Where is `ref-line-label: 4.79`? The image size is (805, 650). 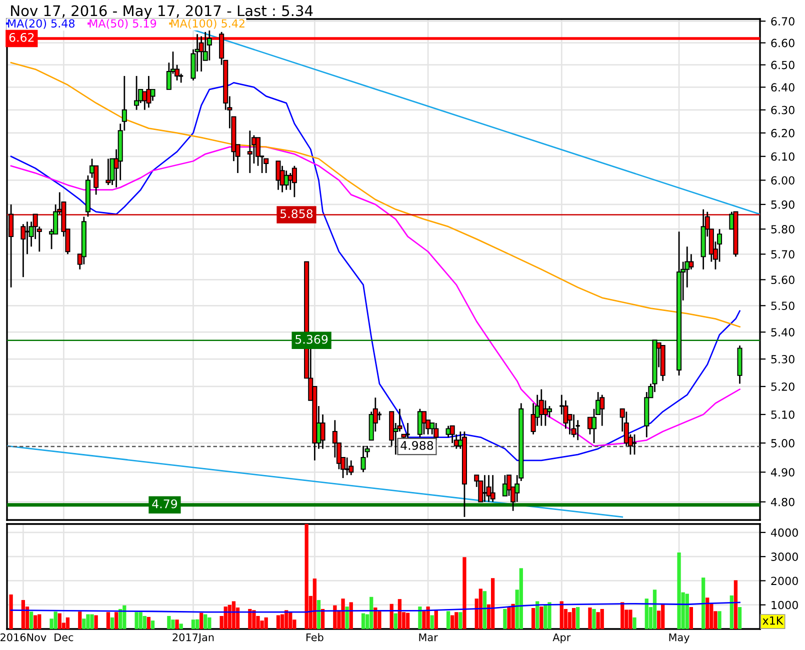 ref-line-label: 4.79 is located at coordinates (165, 503).